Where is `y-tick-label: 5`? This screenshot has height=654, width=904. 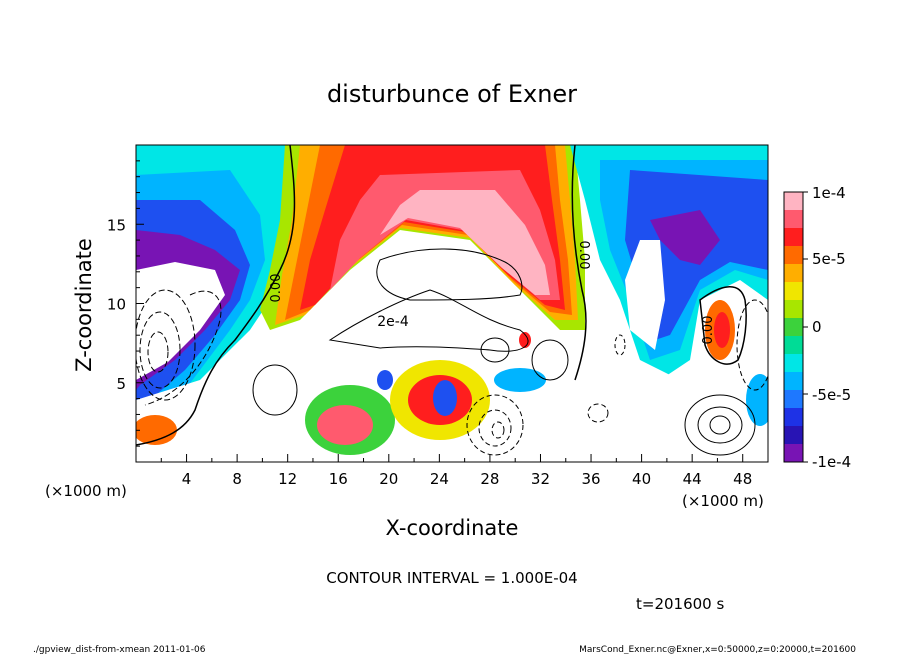 y-tick-label: 5 is located at coordinates (121, 384).